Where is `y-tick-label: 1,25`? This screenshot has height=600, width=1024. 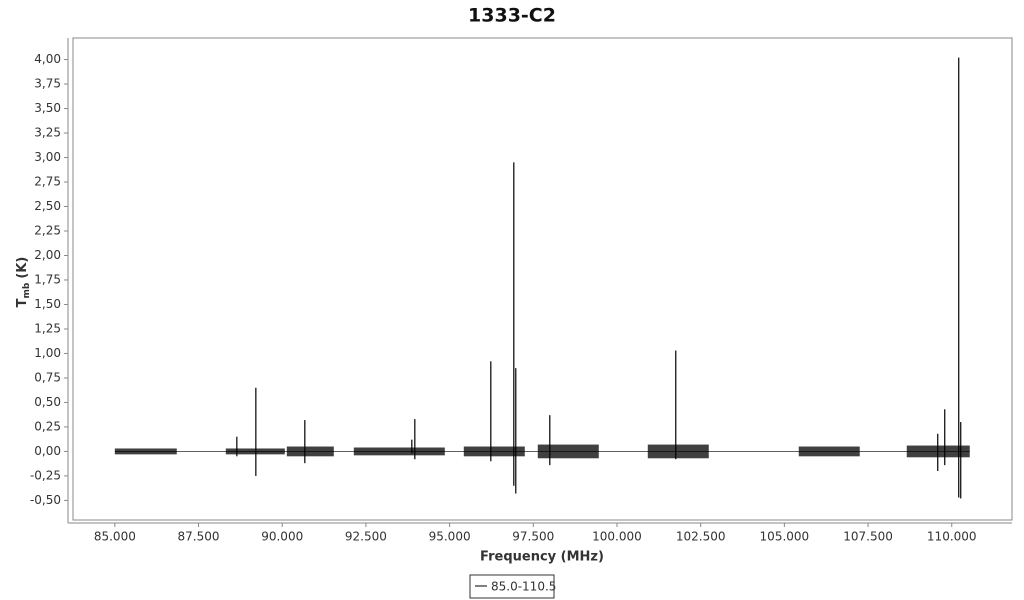 y-tick-label: 1,25 is located at coordinates (47, 328).